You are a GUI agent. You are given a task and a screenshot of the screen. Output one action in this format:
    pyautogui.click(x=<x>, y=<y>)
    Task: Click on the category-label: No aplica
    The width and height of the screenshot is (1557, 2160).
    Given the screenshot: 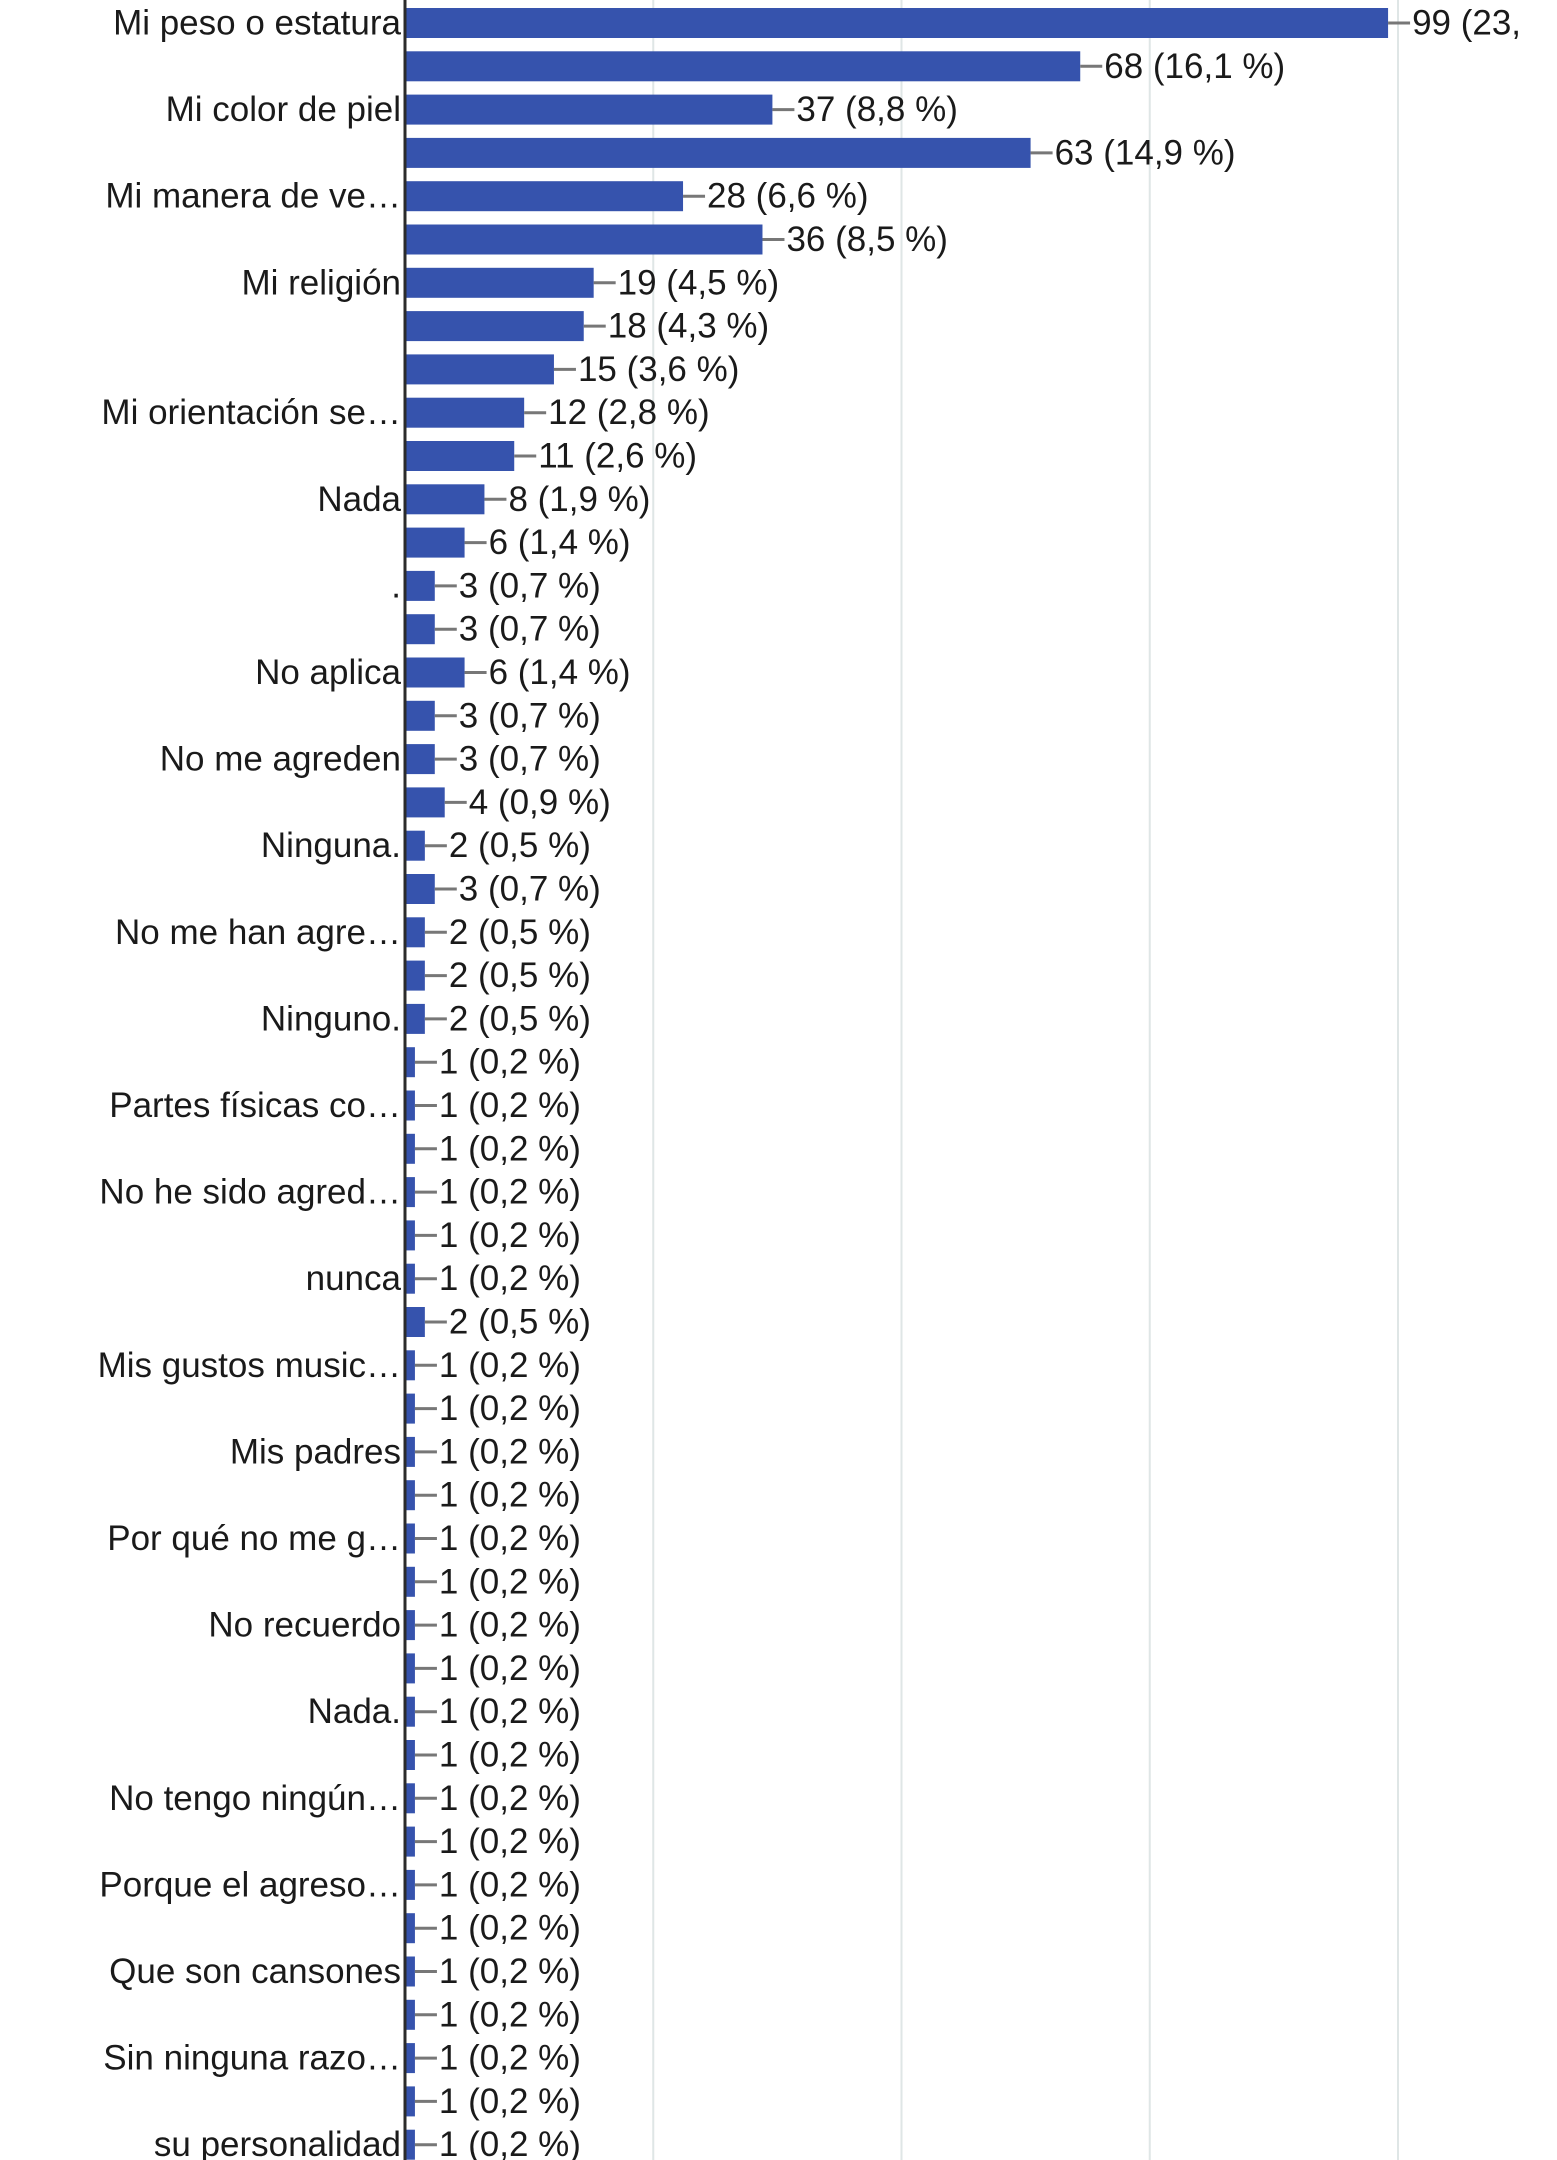 What is the action you would take?
    pyautogui.click(x=328, y=672)
    